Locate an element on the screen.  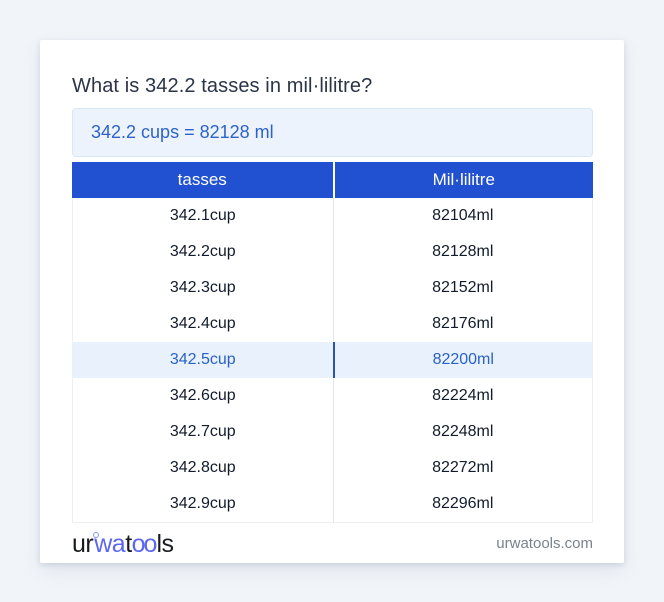
cell-tasses: 342.8cup is located at coordinates (202, 467).